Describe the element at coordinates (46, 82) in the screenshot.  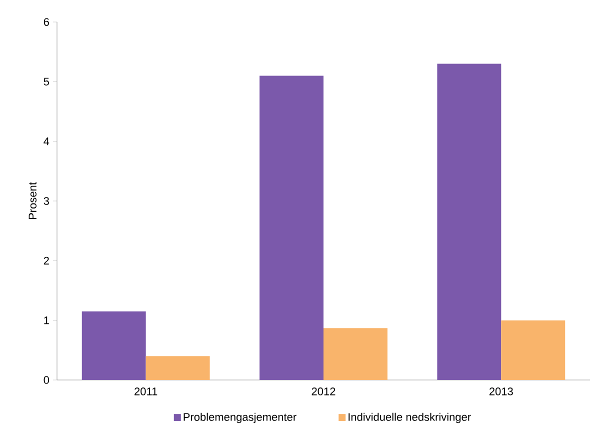
I see `y-tick-label: 5` at that location.